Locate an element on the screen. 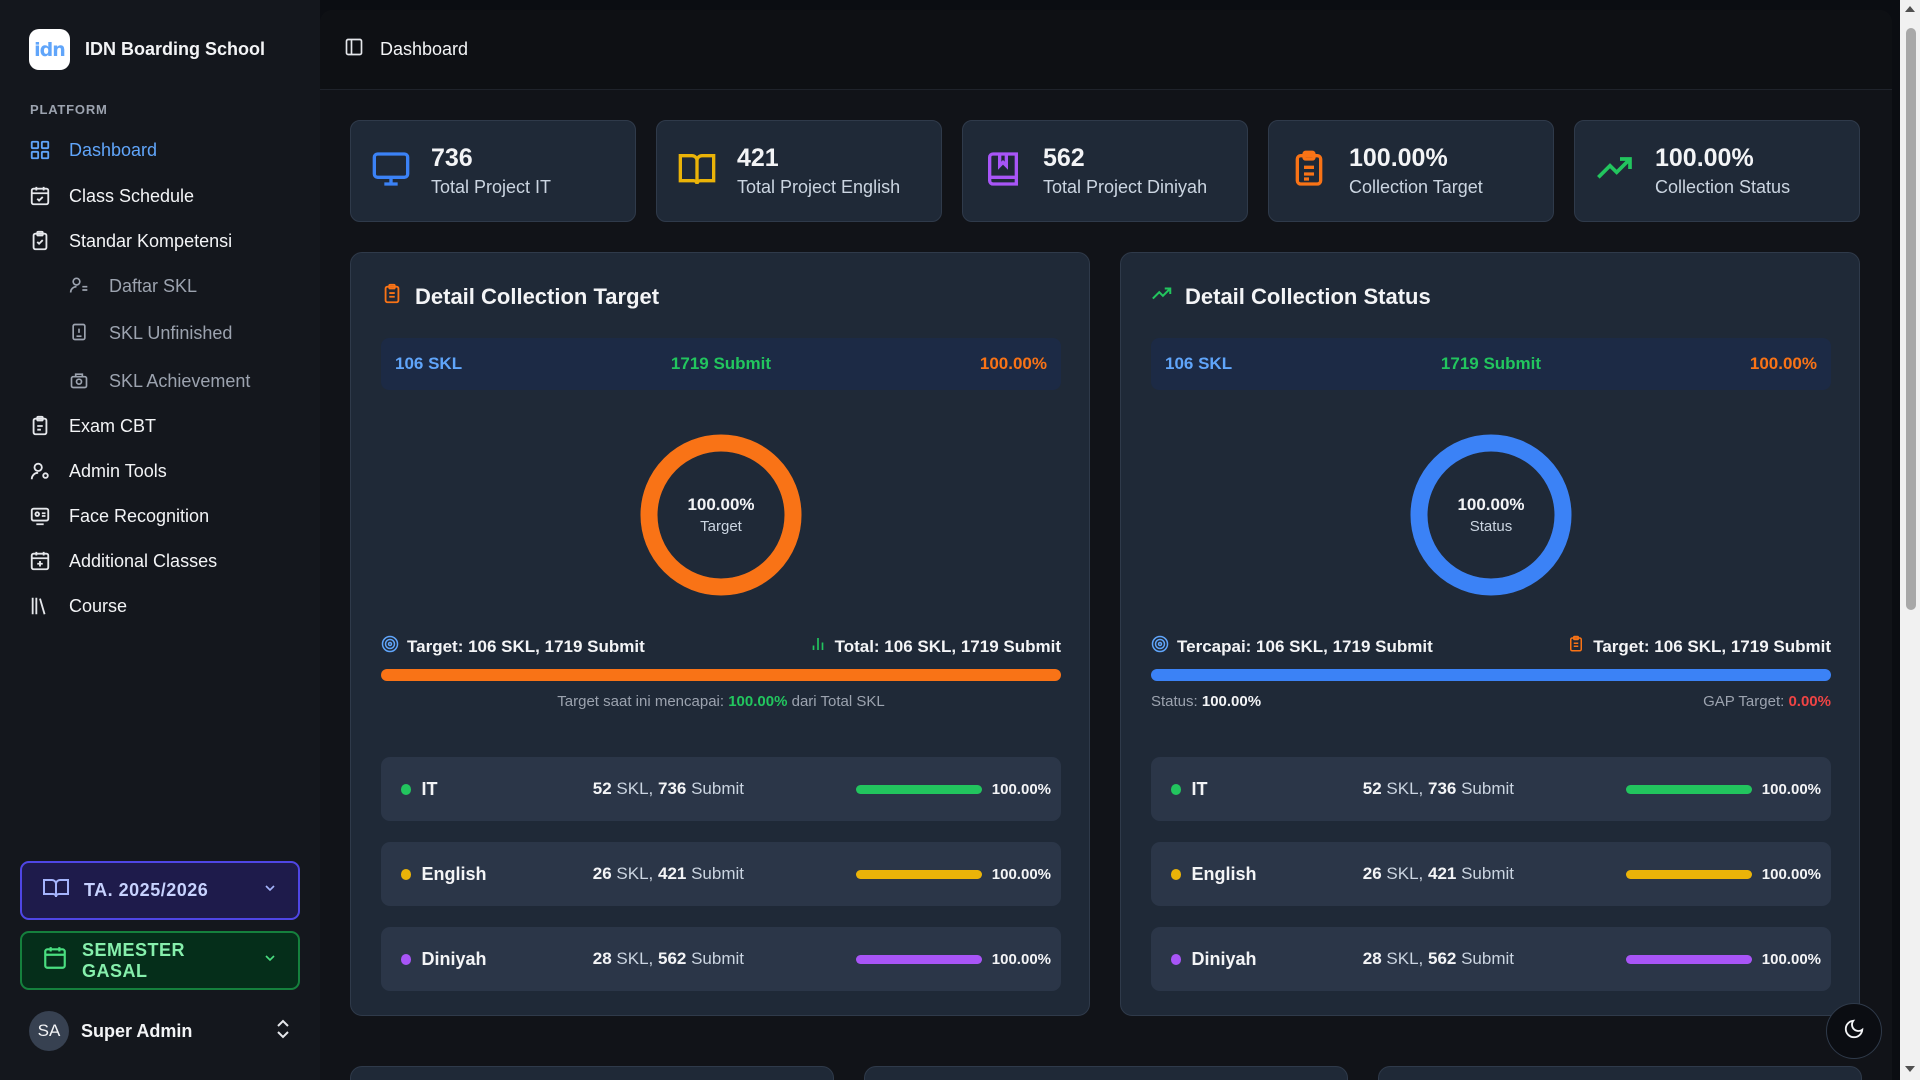 This screenshot has width=1920, height=1080. award-icon is located at coordinates (80, 381).